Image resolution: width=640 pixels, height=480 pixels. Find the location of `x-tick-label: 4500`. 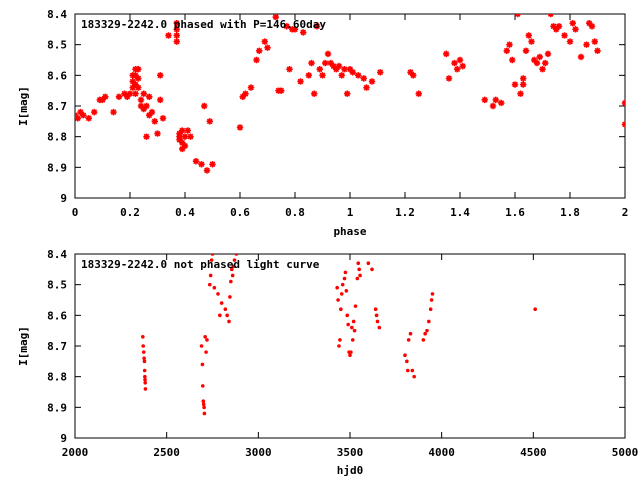

x-tick-label: 4500 is located at coordinates (533, 452).